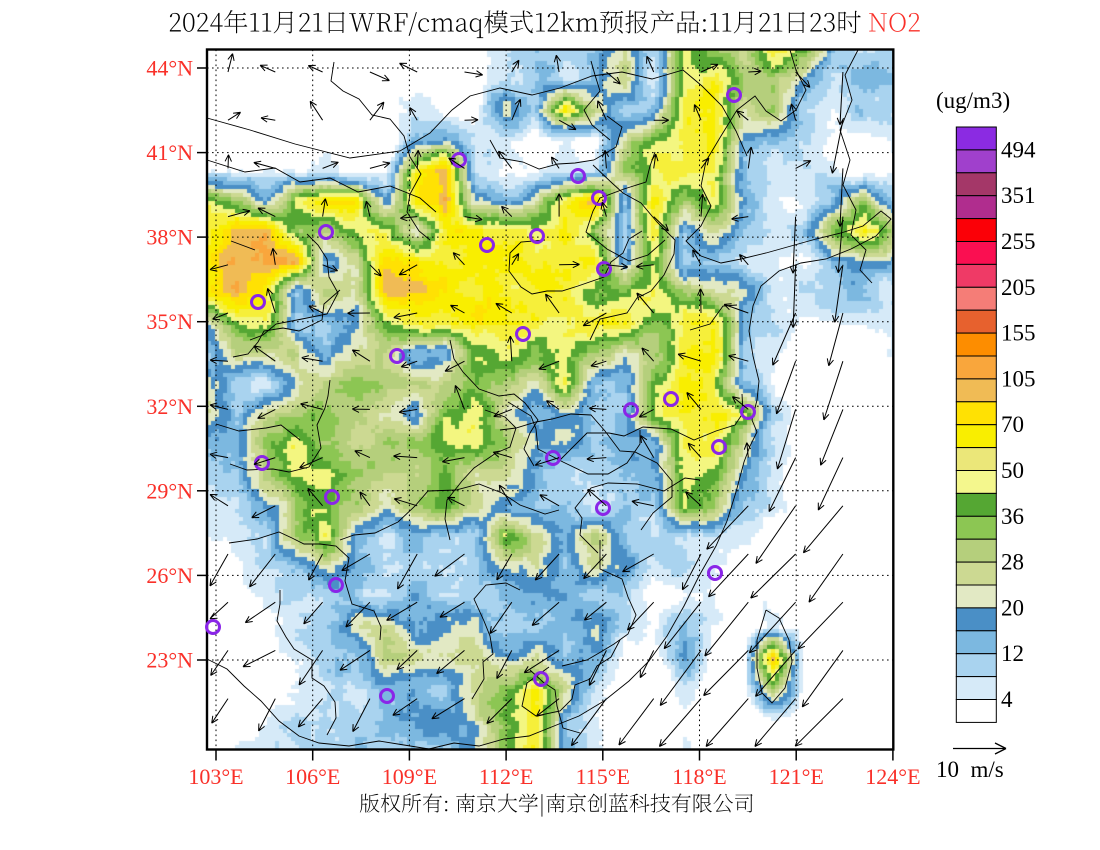 Image resolution: width=1100 pixels, height=850 pixels. Describe the element at coordinates (169, 575) in the screenshot. I see `svg-text: 26°N` at that location.